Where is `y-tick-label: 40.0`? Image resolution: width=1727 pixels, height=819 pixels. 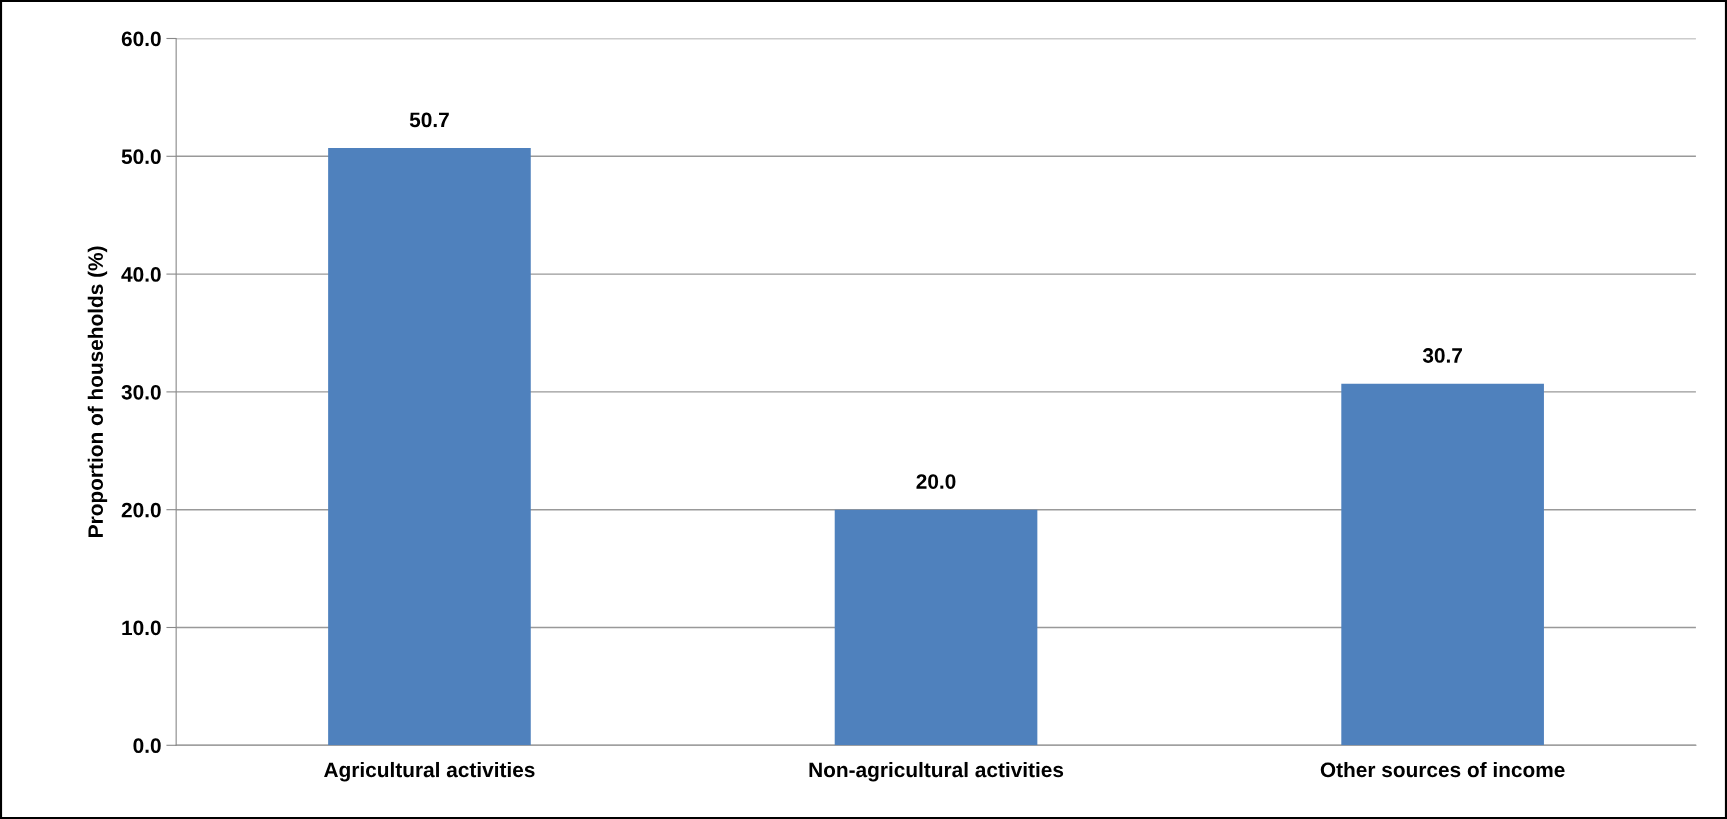 y-tick-label: 40.0 is located at coordinates (141, 274).